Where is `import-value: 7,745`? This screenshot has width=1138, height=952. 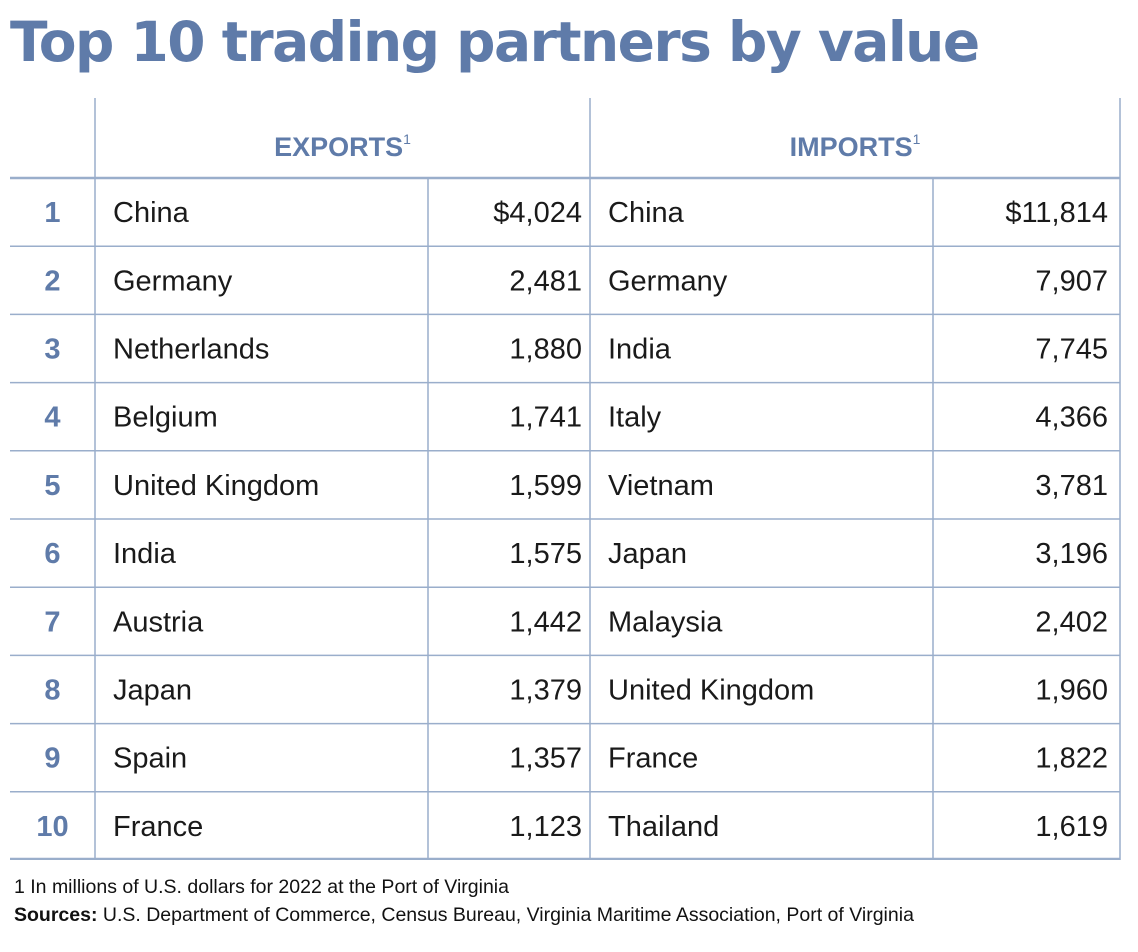 import-value: 7,745 is located at coordinates (1071, 350).